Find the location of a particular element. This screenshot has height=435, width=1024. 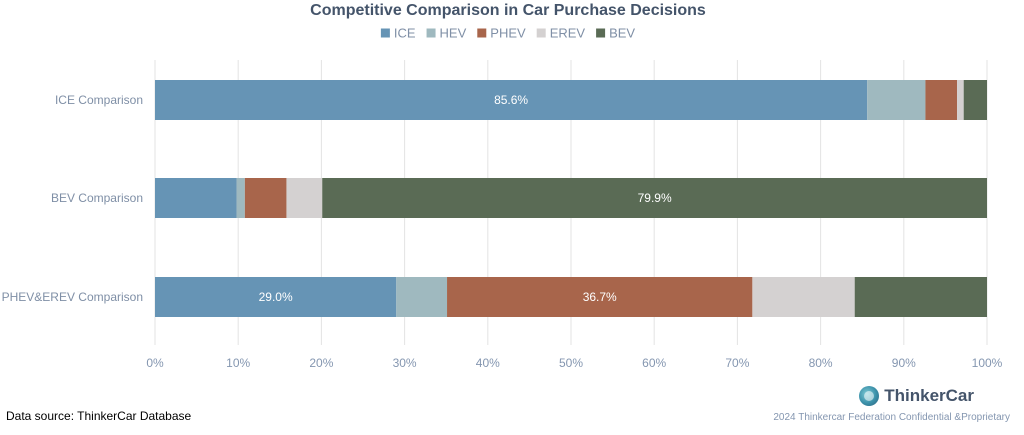

bar-bev-comparison-hev is located at coordinates (240, 198).